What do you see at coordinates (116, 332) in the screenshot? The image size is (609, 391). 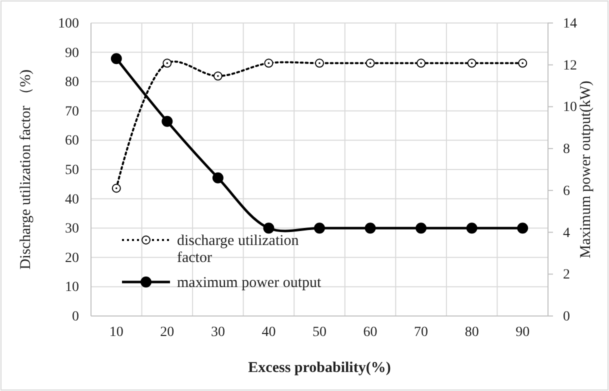 I see `x-tick-label: 10` at bounding box center [116, 332].